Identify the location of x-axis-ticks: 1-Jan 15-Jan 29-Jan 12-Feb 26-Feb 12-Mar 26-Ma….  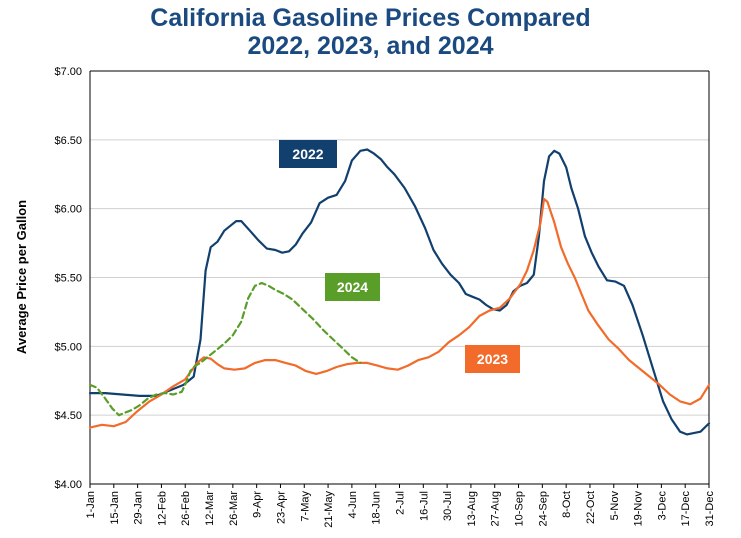
(400, 506).